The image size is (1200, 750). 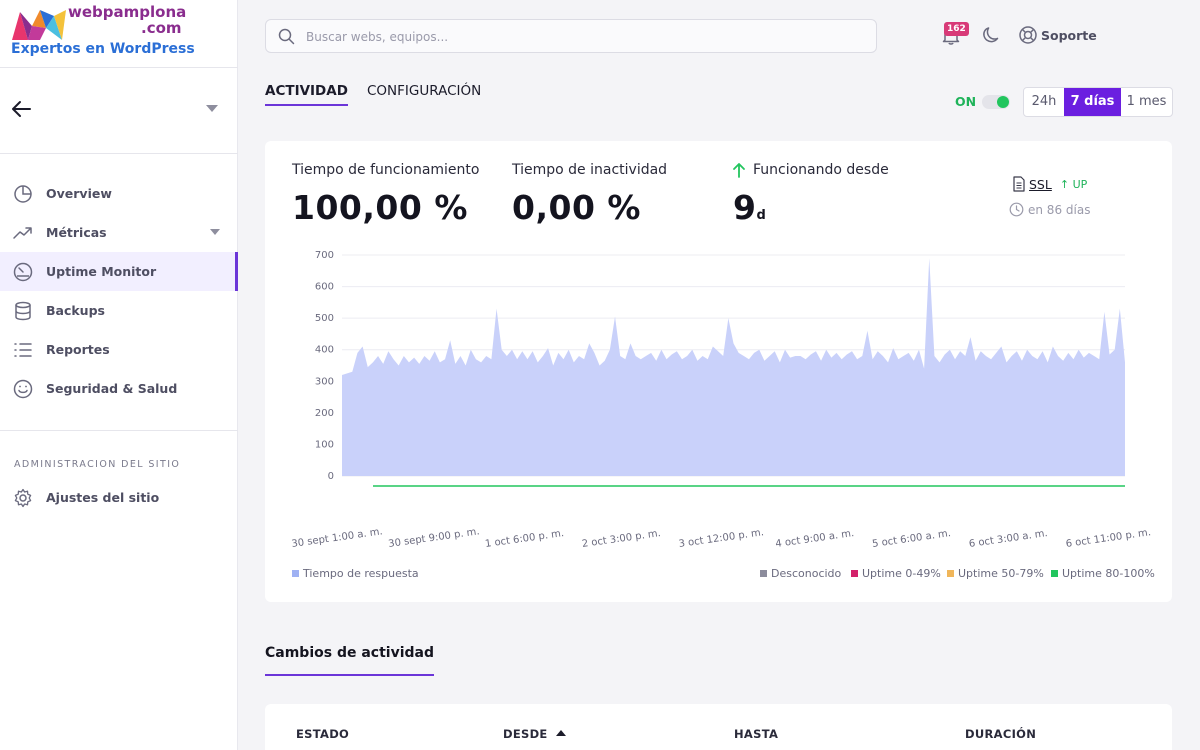 What do you see at coordinates (212, 108) in the screenshot?
I see `site-selector-caret-icon` at bounding box center [212, 108].